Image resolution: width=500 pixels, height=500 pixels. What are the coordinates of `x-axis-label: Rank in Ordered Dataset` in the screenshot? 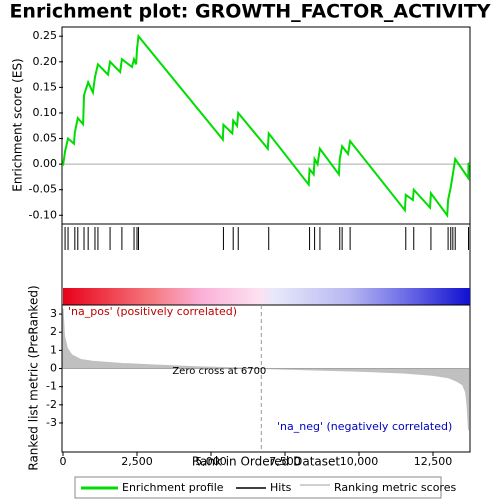 It's located at (266, 462).